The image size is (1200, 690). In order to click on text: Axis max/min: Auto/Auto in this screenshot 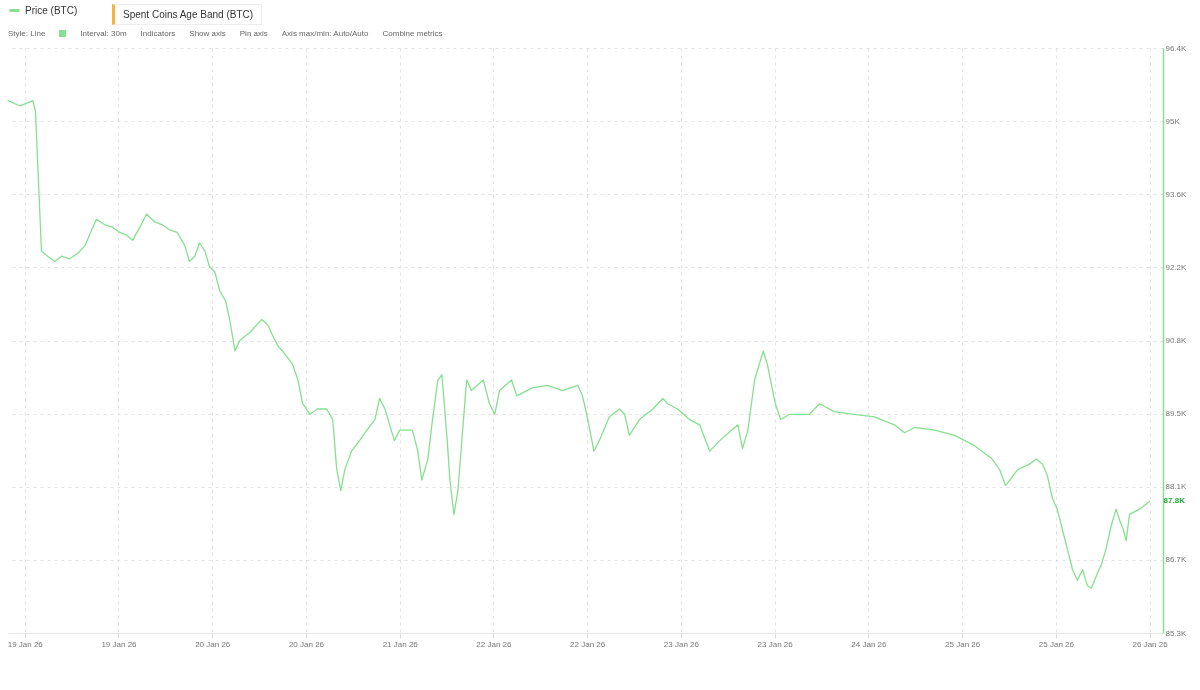, I will do `click(325, 33)`.